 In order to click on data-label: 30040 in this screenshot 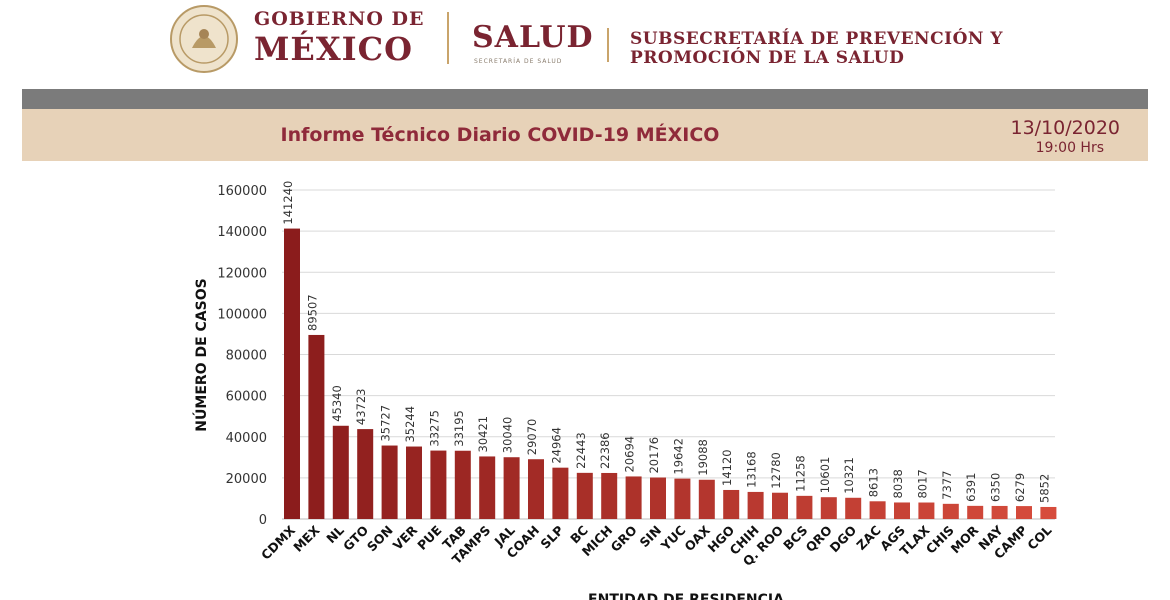, I will do `click(508, 435)`.